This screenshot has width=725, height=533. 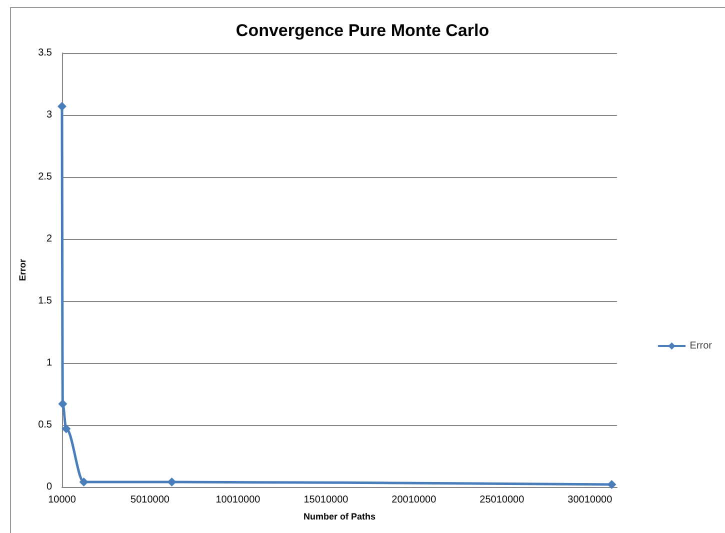 I want to click on y-tick-label: 3, so click(x=49, y=115).